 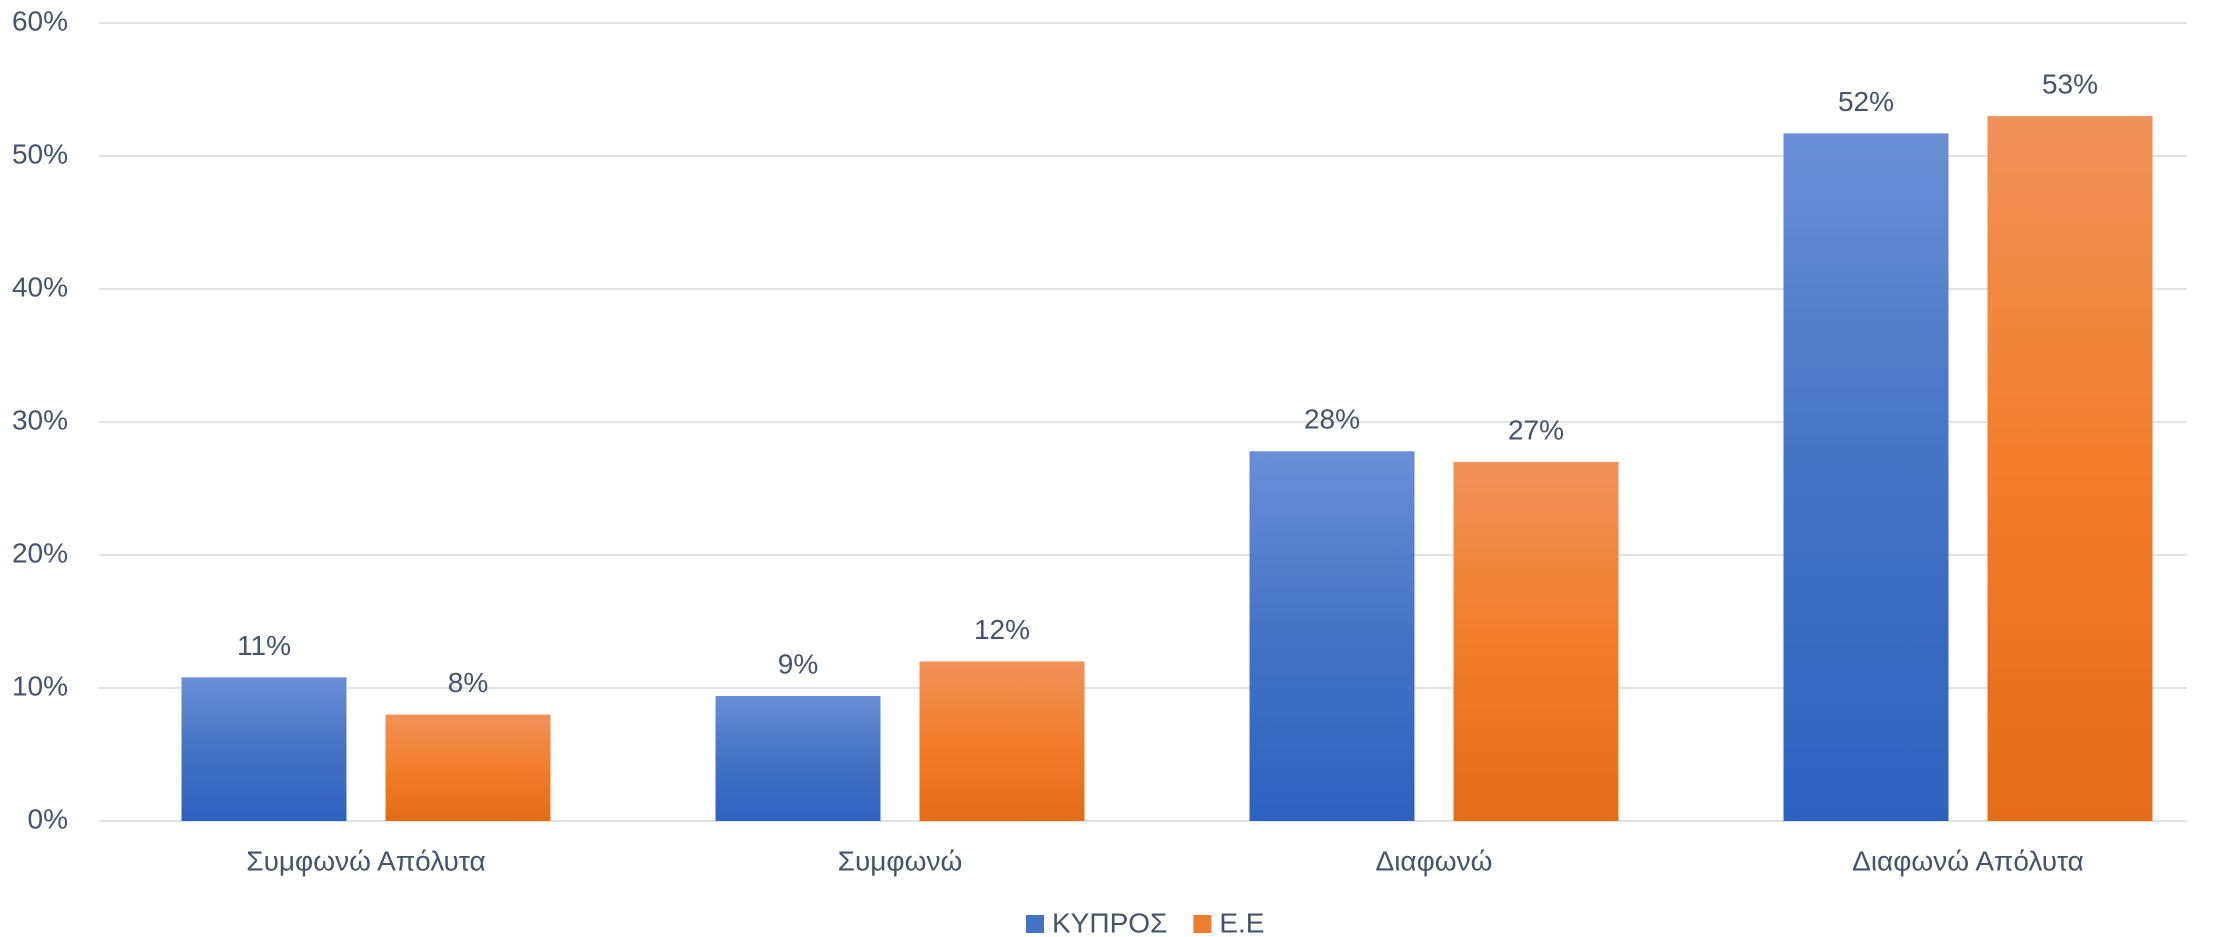 I want to click on data-label: 9%, so click(x=798, y=663).